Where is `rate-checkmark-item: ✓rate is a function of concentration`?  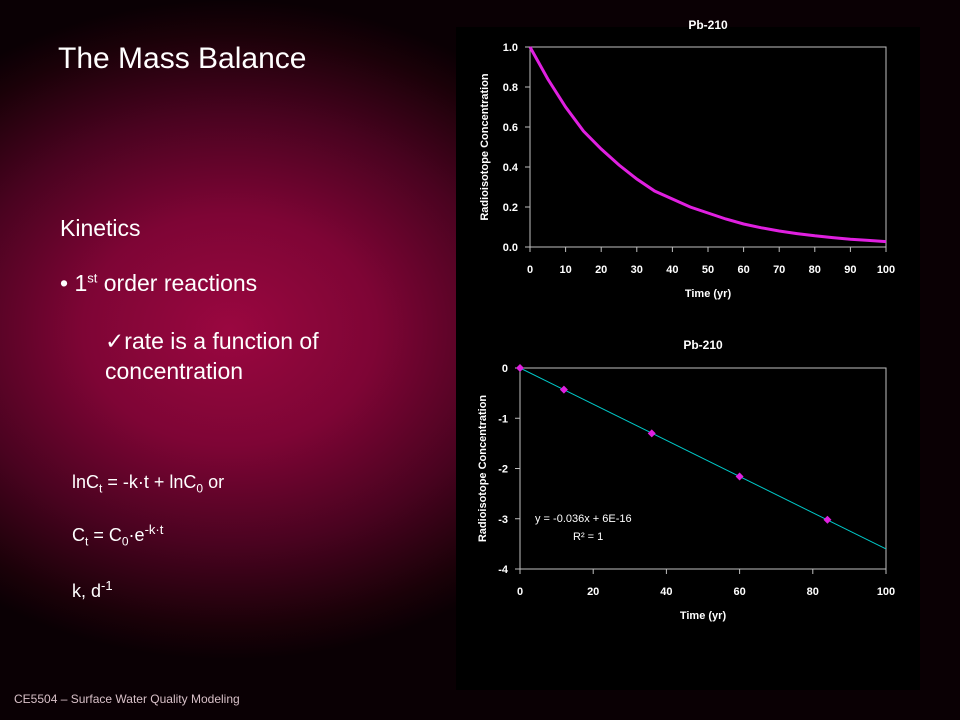 rate-checkmark-item: ✓rate is a function of concentration is located at coordinates (255, 356).